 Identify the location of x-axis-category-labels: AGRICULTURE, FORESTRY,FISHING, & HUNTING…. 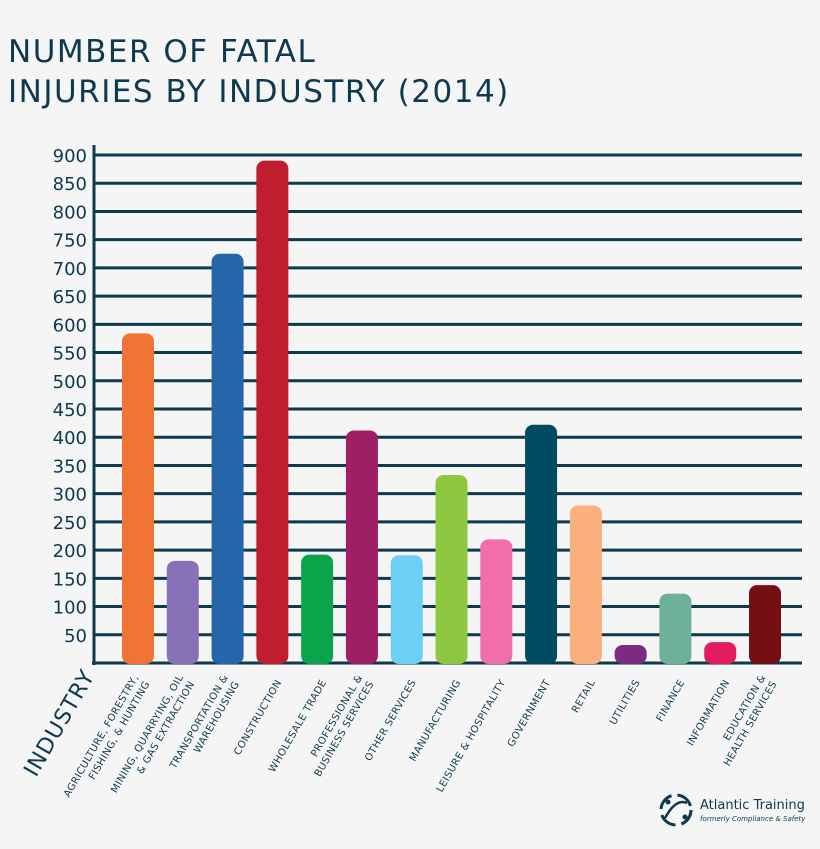
(421, 736).